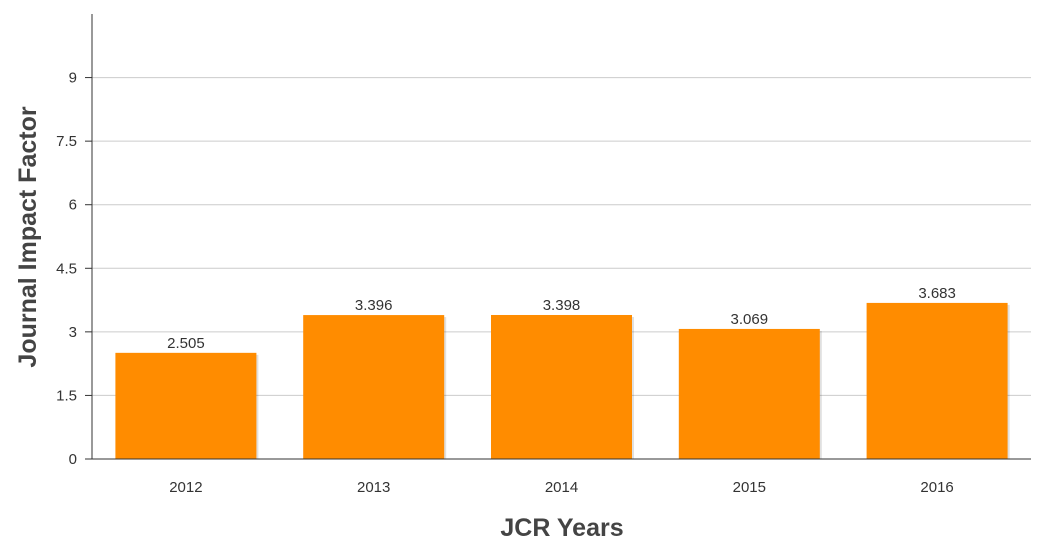 The image size is (1041, 543). Describe the element at coordinates (186, 343) in the screenshot. I see `data-label: 2.505` at that location.